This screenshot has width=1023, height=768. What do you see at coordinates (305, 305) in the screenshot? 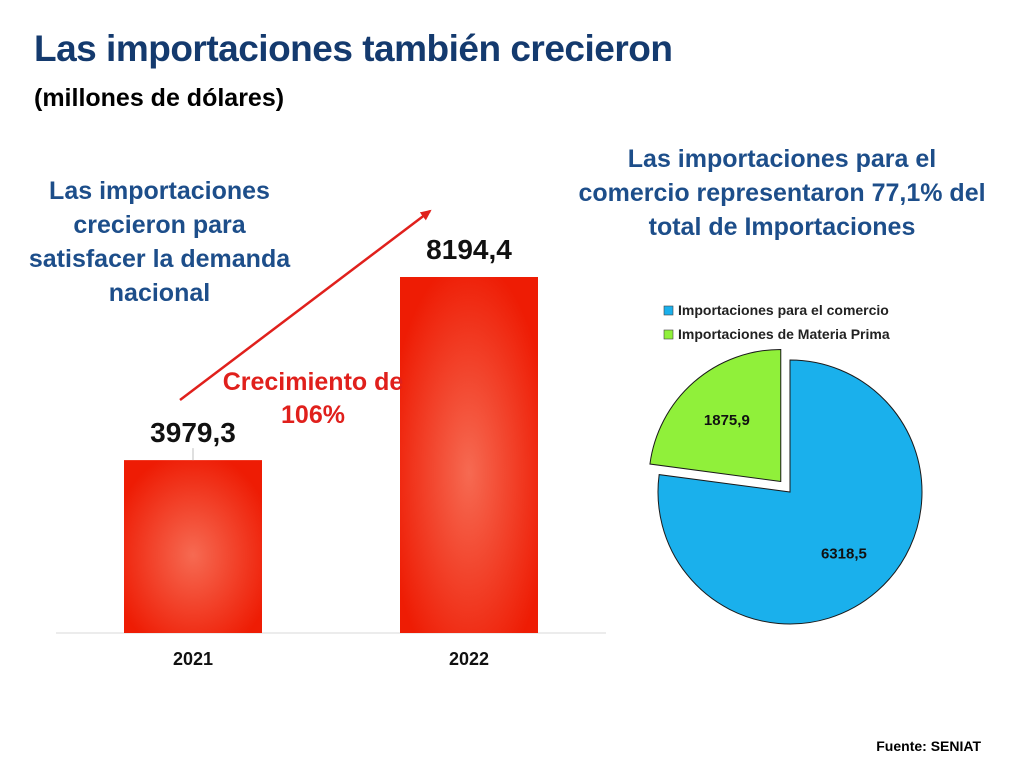
I see `growth-arrow` at bounding box center [305, 305].